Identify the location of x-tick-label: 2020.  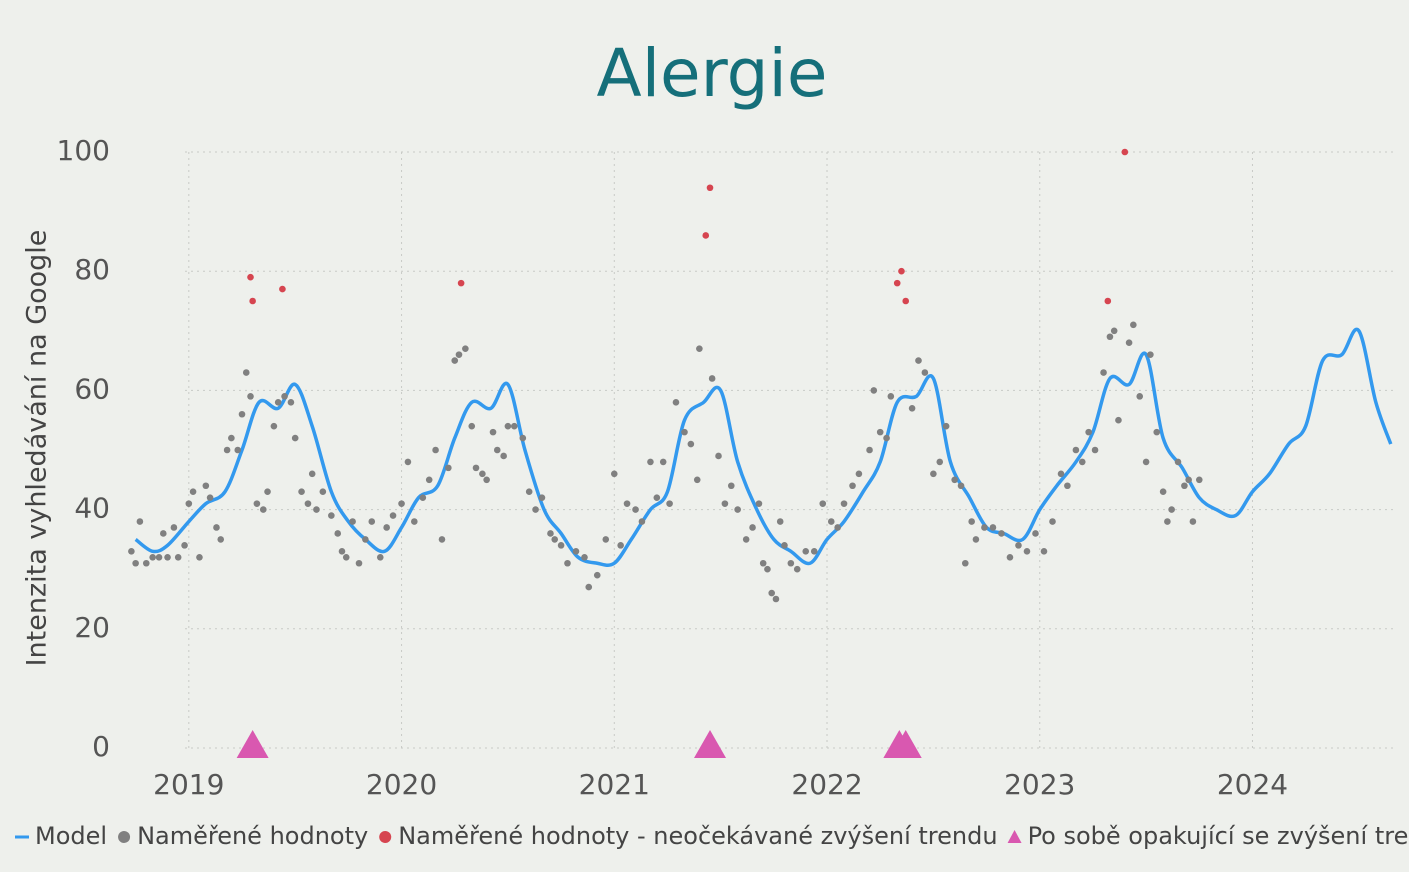
(401, 784).